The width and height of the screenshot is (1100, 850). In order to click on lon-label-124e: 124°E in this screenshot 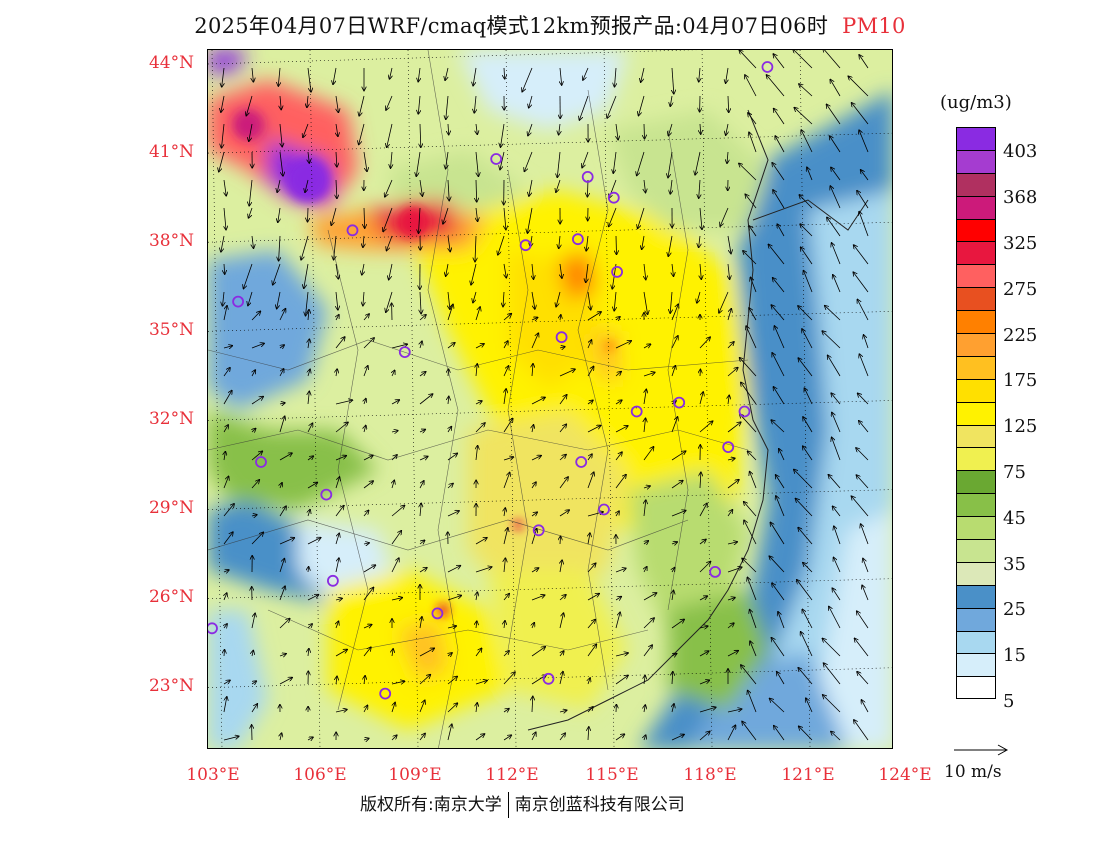, I will do `click(905, 775)`.